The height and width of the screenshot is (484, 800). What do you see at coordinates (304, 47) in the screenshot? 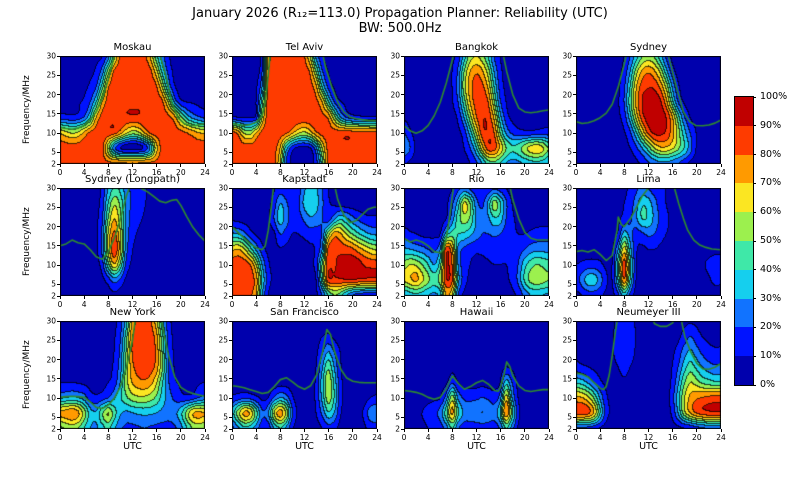
I see `subplot-title: Tel Aviv` at bounding box center [304, 47].